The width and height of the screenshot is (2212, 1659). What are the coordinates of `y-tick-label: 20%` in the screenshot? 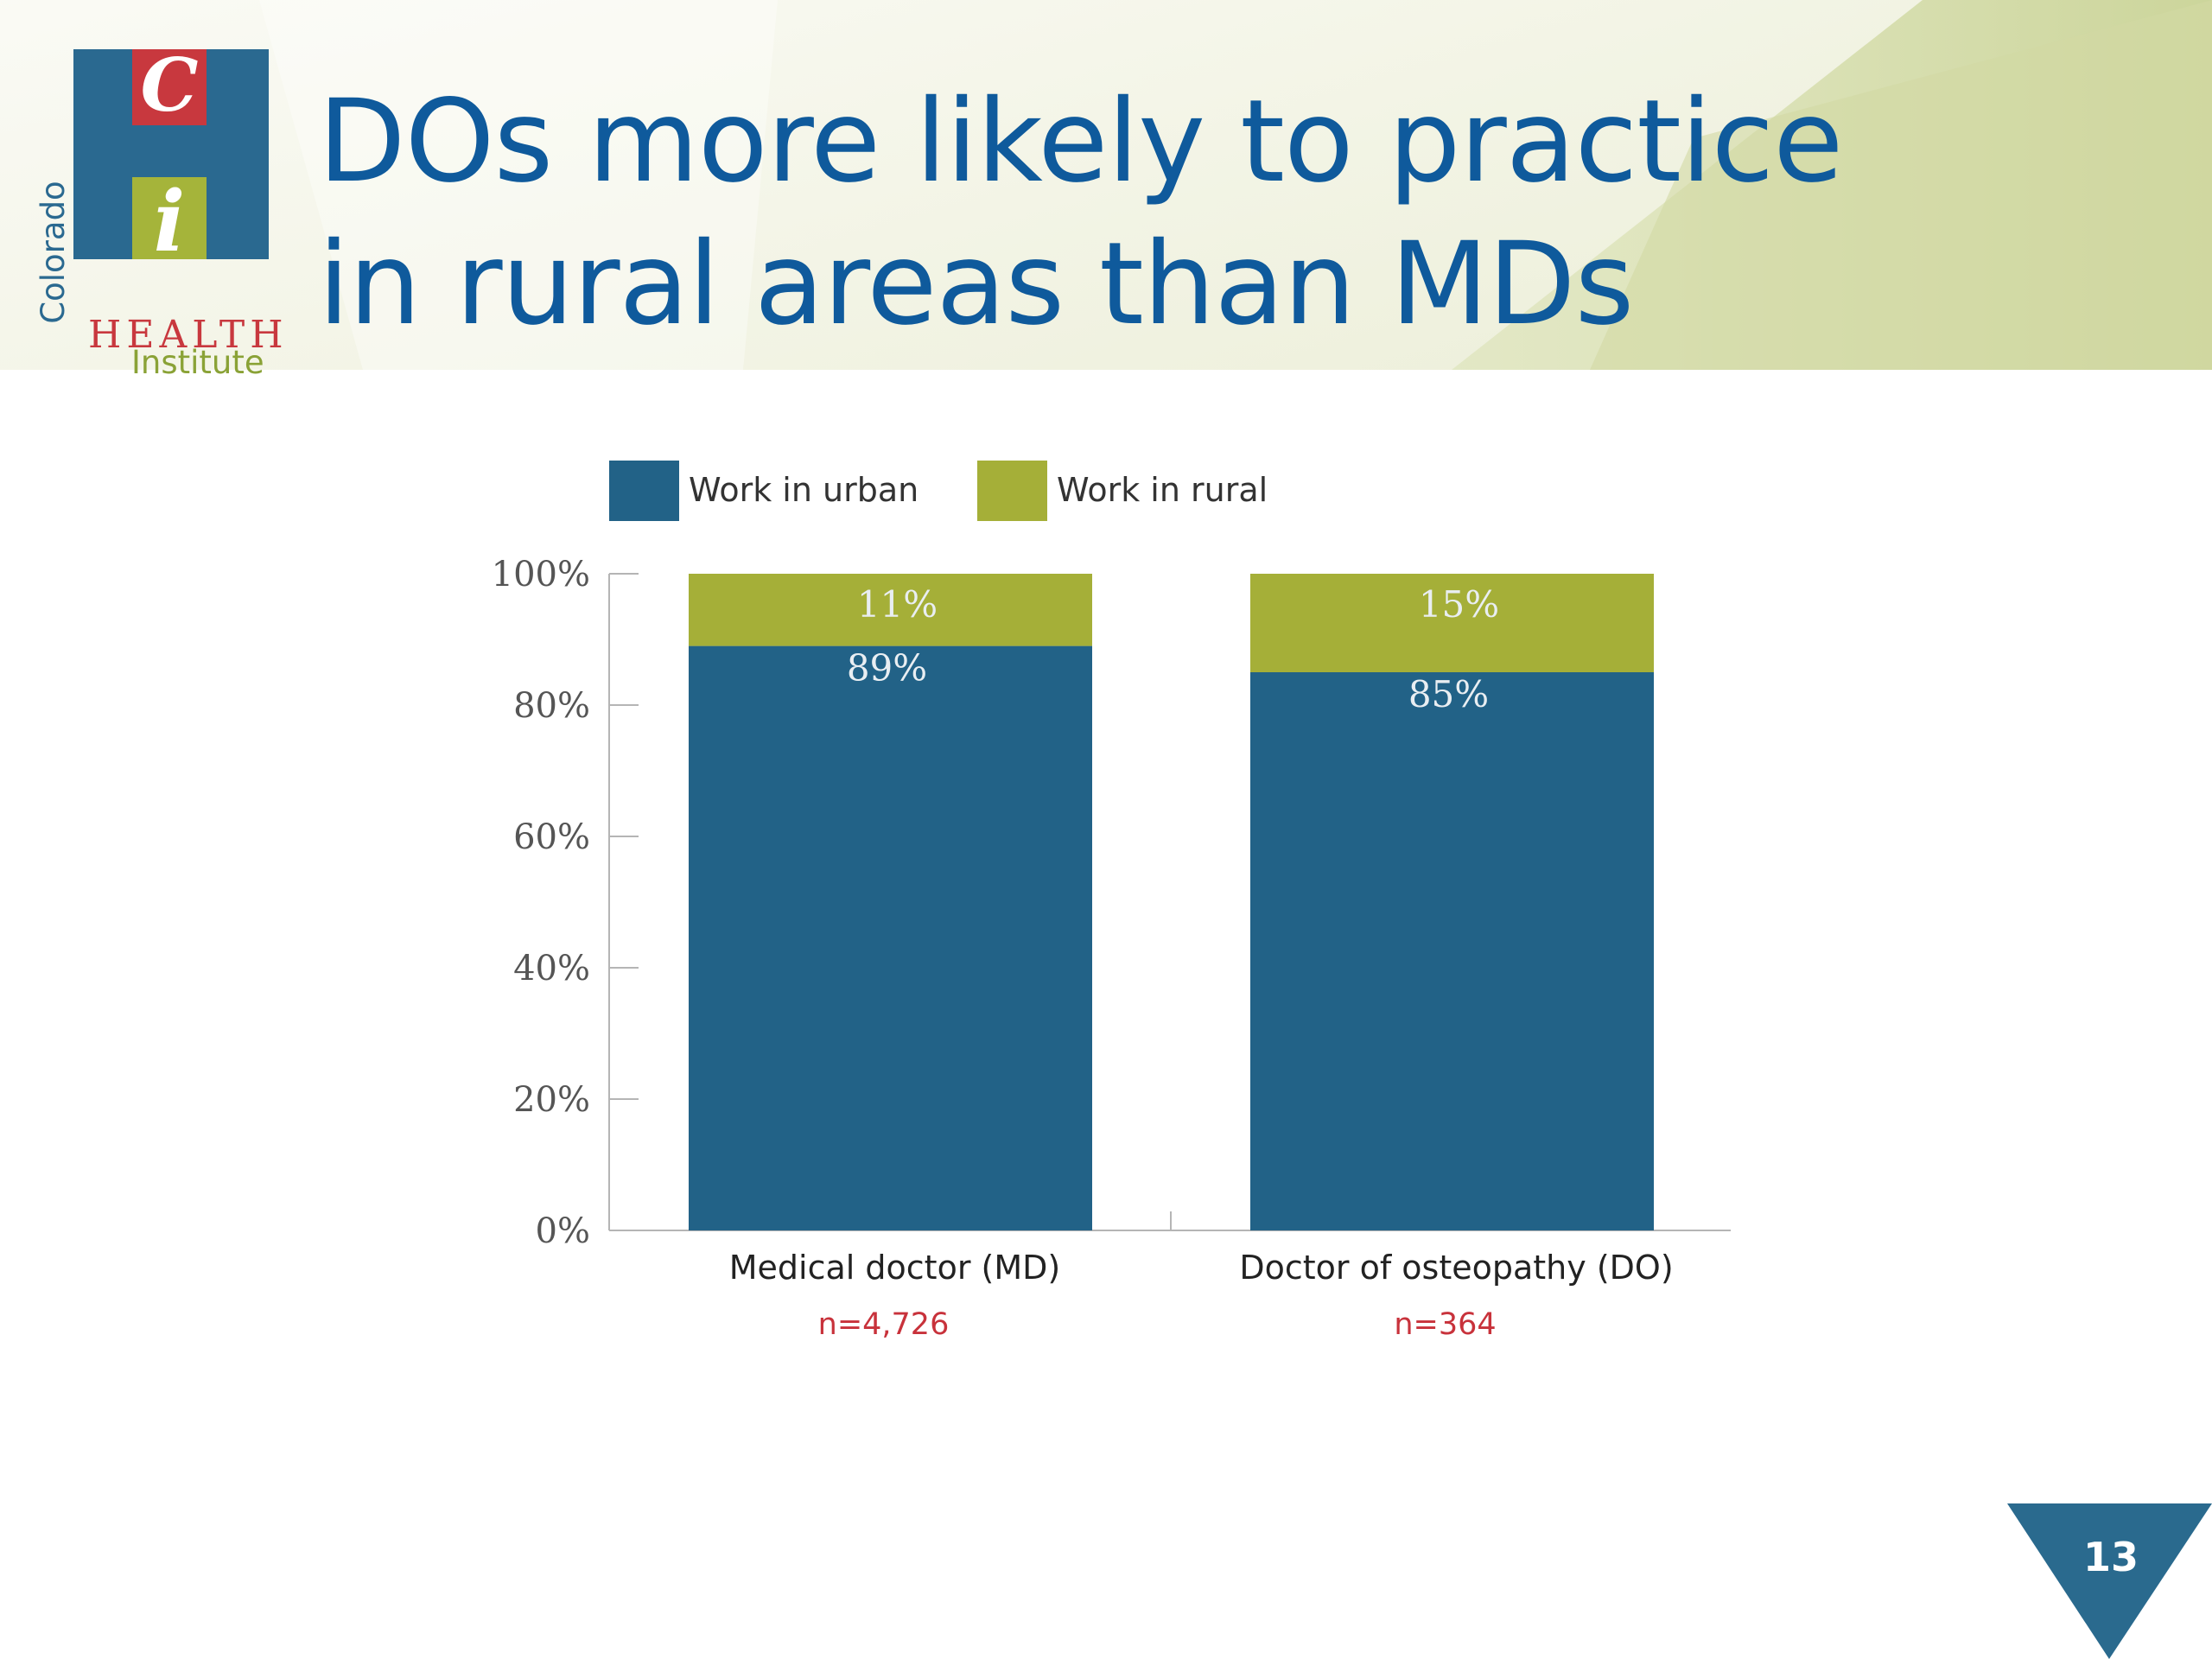 It's located at (551, 1100).